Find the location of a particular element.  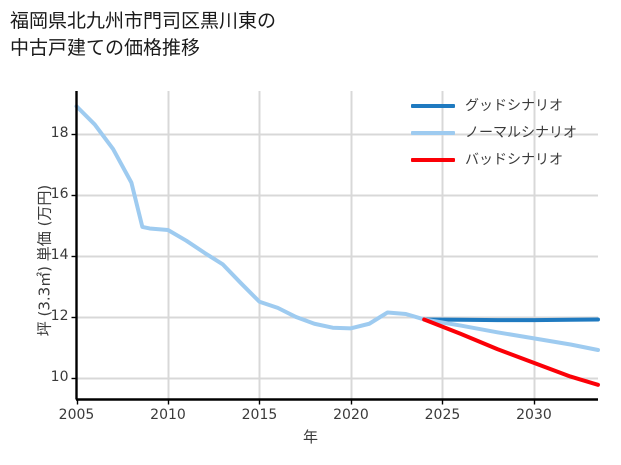

x-tick-label: 2010 is located at coordinates (168, 414).